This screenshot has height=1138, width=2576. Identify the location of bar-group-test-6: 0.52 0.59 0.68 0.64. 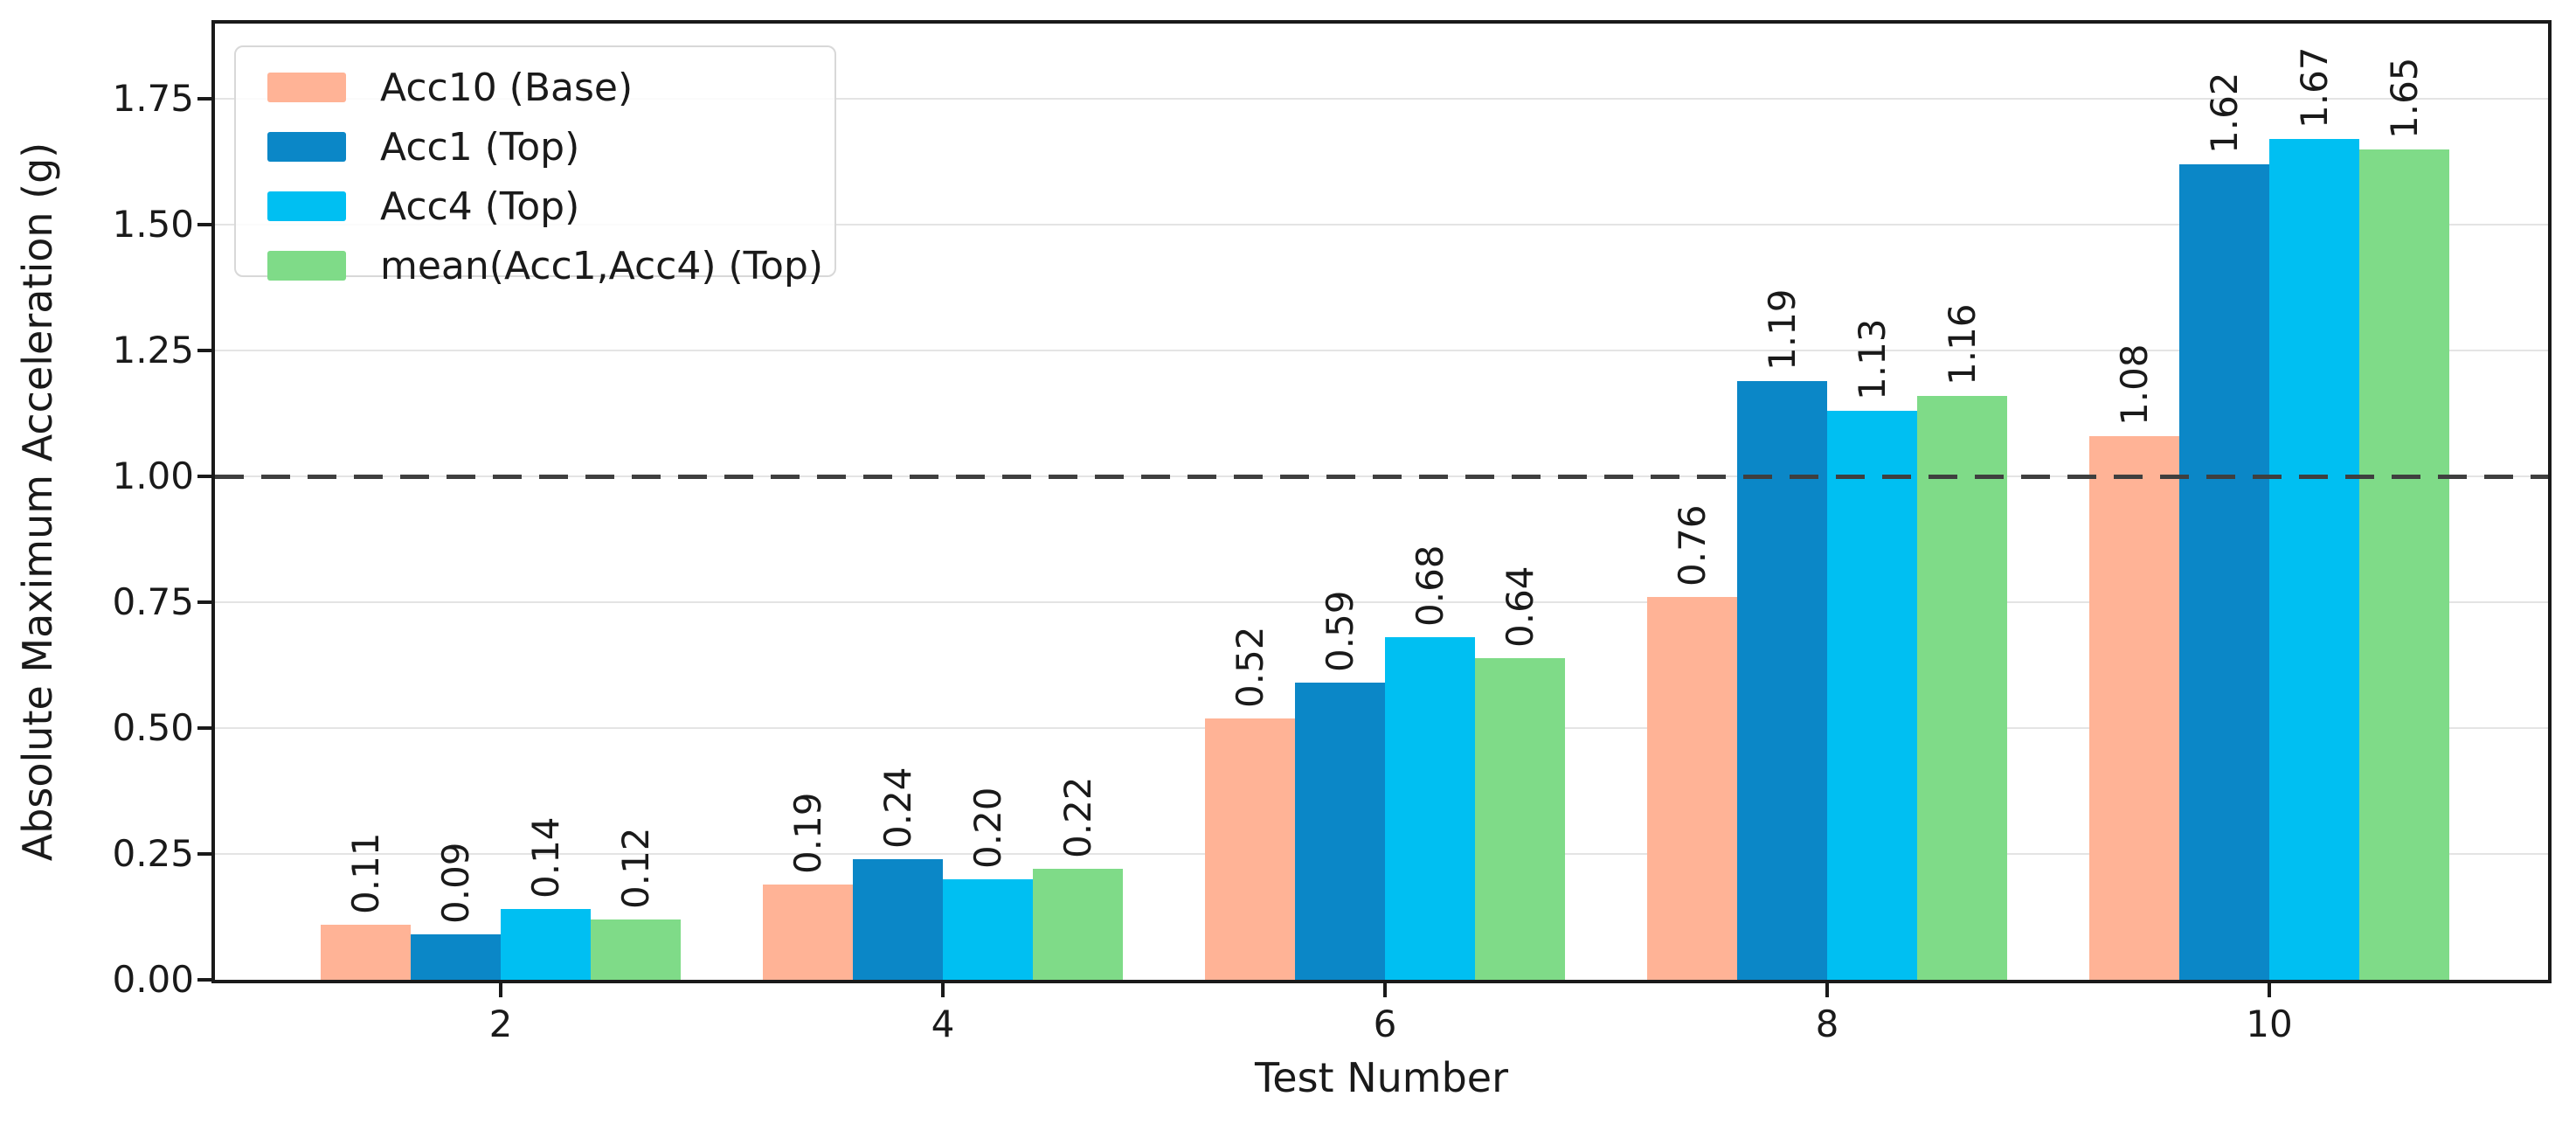
(1385, 762).